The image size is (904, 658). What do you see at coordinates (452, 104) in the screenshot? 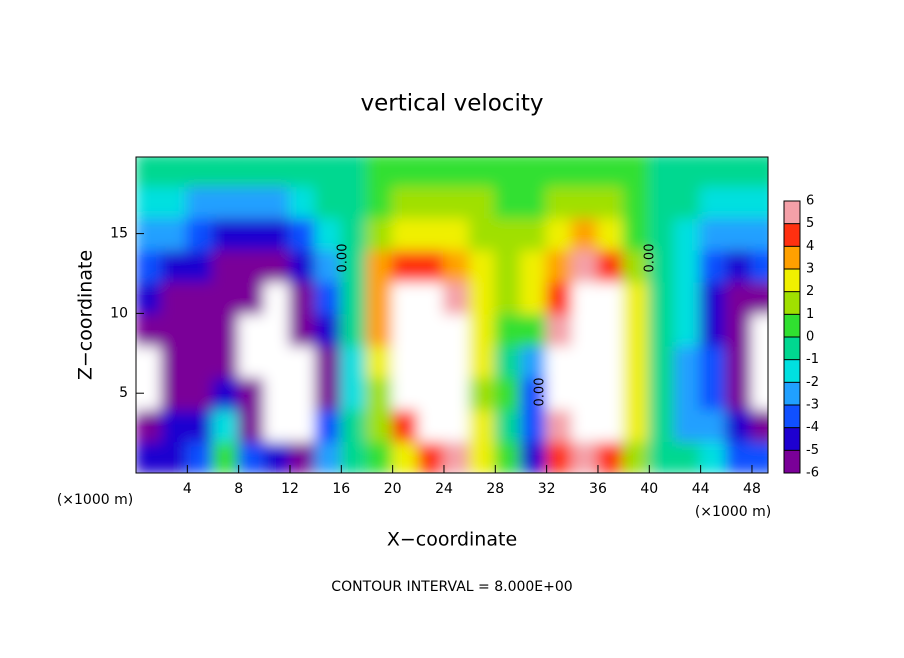
I see `chart-title: vertical velocity` at bounding box center [452, 104].